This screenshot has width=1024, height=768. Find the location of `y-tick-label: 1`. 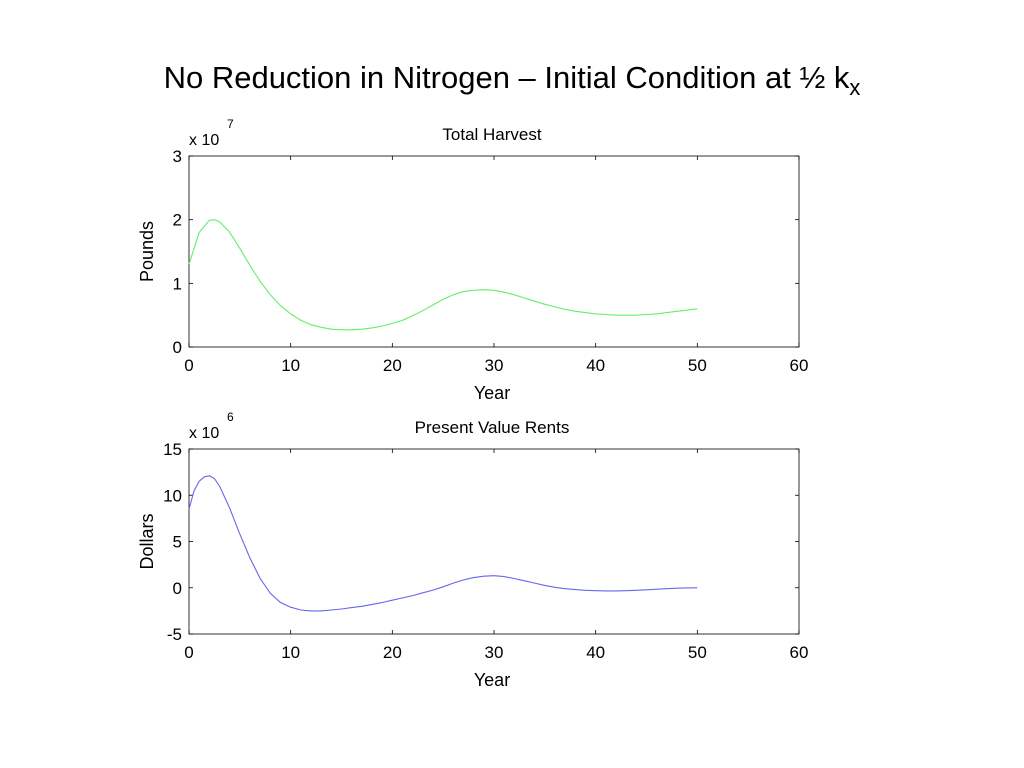

y-tick-label: 1 is located at coordinates (177, 283).